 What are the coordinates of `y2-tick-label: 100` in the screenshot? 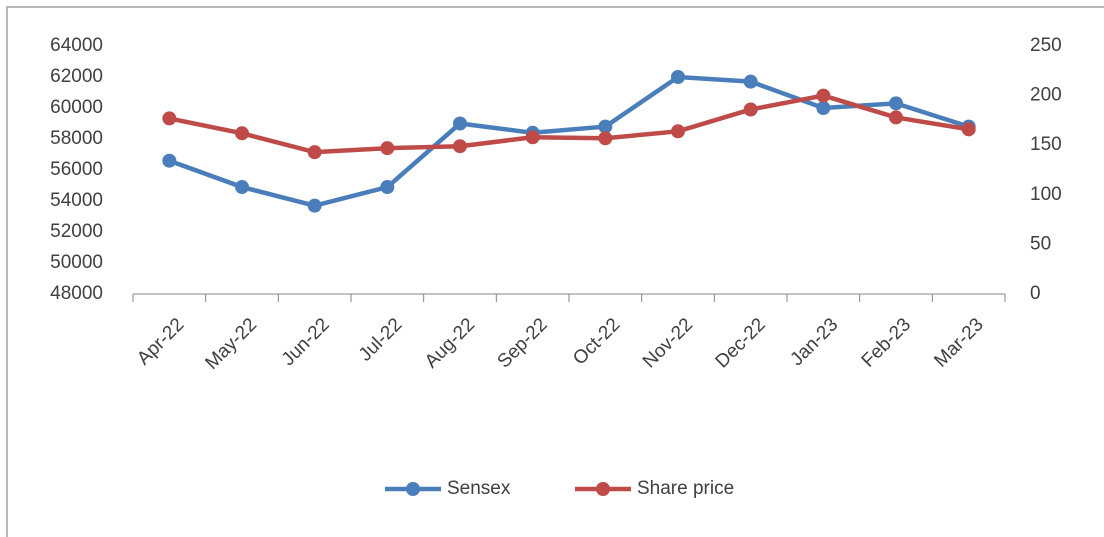 It's located at (1046, 194).